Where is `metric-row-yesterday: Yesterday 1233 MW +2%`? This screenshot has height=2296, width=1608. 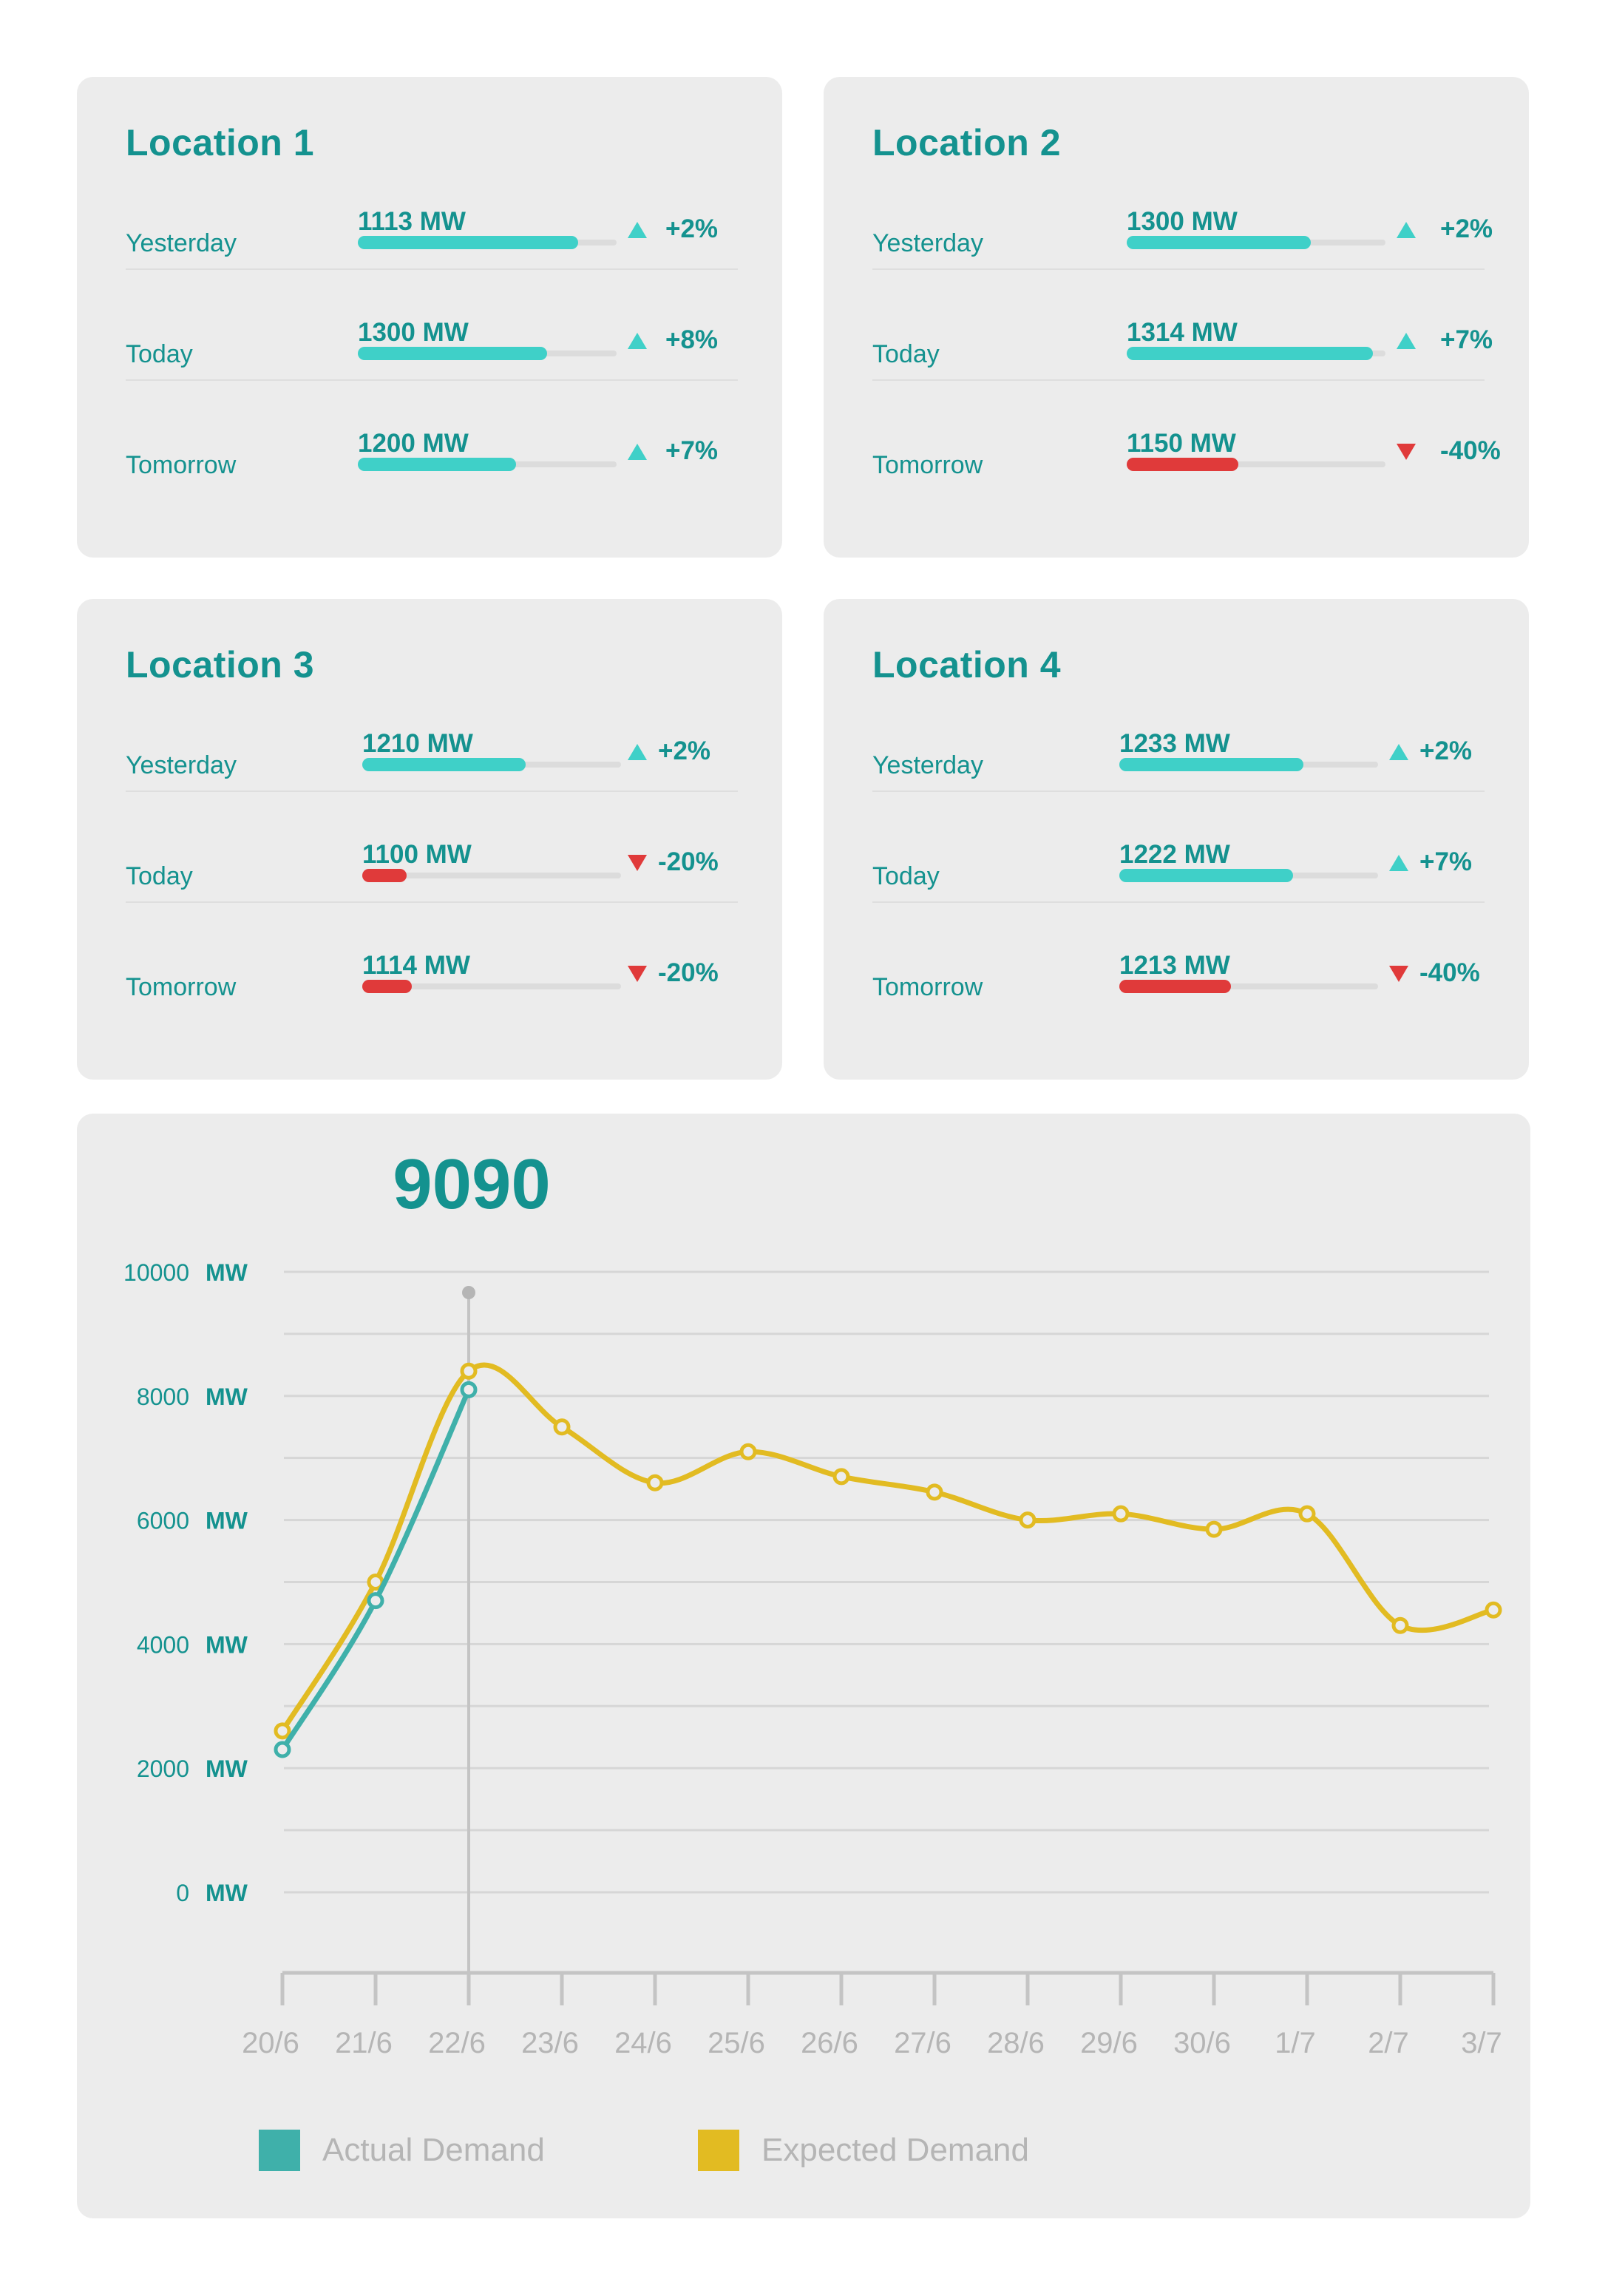
metric-row-yesterday: Yesterday 1233 MW +2% is located at coordinates (1176, 736).